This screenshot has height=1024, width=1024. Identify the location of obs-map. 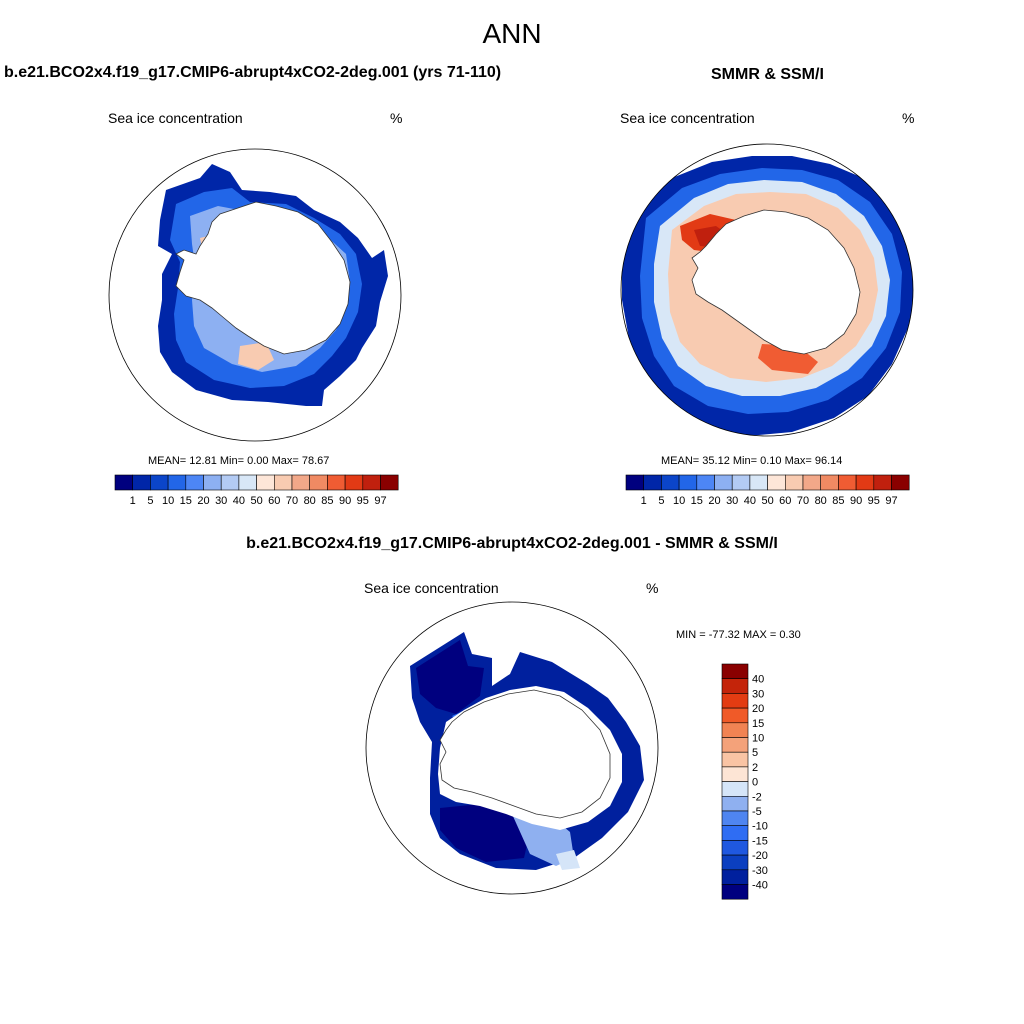
(767, 290).